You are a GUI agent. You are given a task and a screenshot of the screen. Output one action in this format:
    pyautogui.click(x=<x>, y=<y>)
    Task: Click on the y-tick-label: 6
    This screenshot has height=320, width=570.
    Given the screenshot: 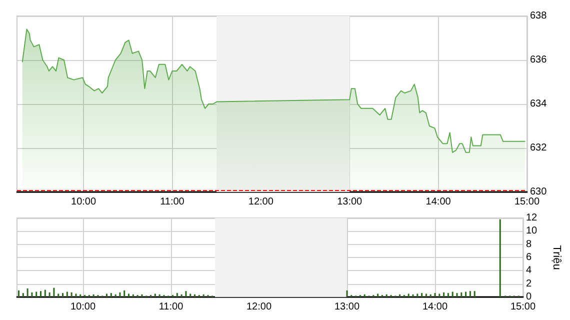 What is the action you would take?
    pyautogui.click(x=529, y=257)
    